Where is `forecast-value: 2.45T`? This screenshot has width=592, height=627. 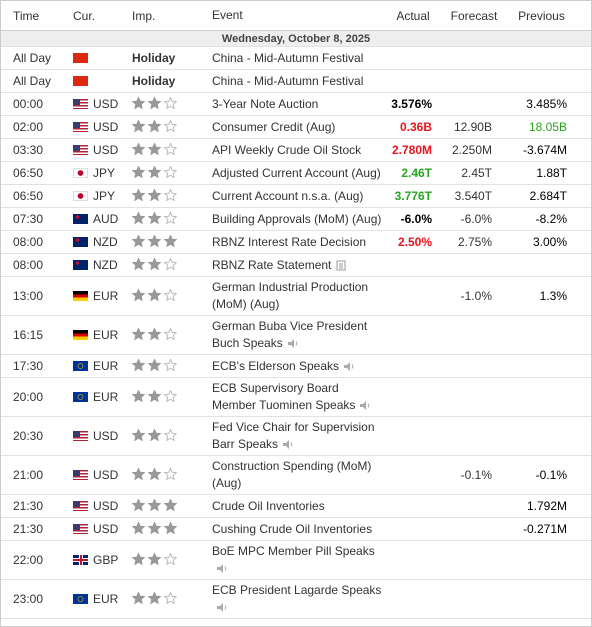 forecast-value: 2.45T is located at coordinates (476, 173).